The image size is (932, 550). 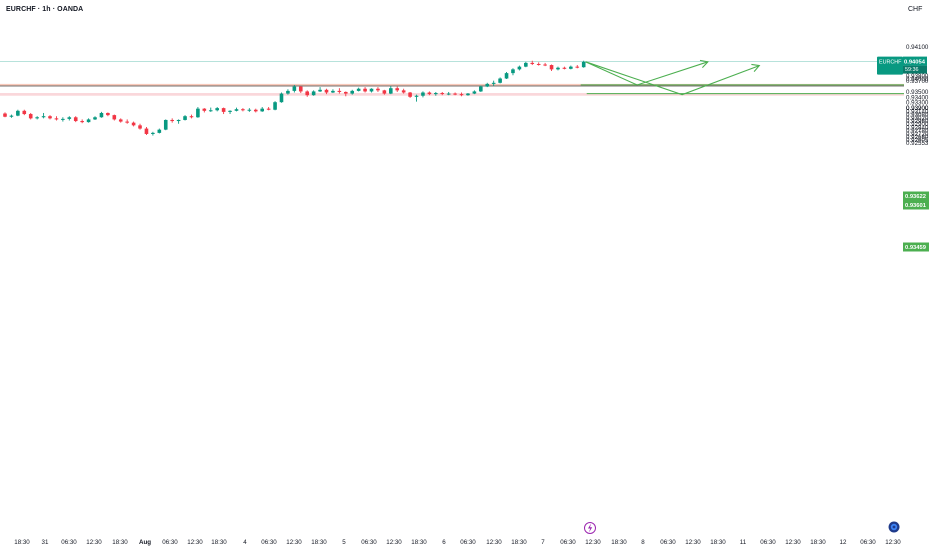 I want to click on y-tick-label: 0.93080, so click(x=917, y=115).